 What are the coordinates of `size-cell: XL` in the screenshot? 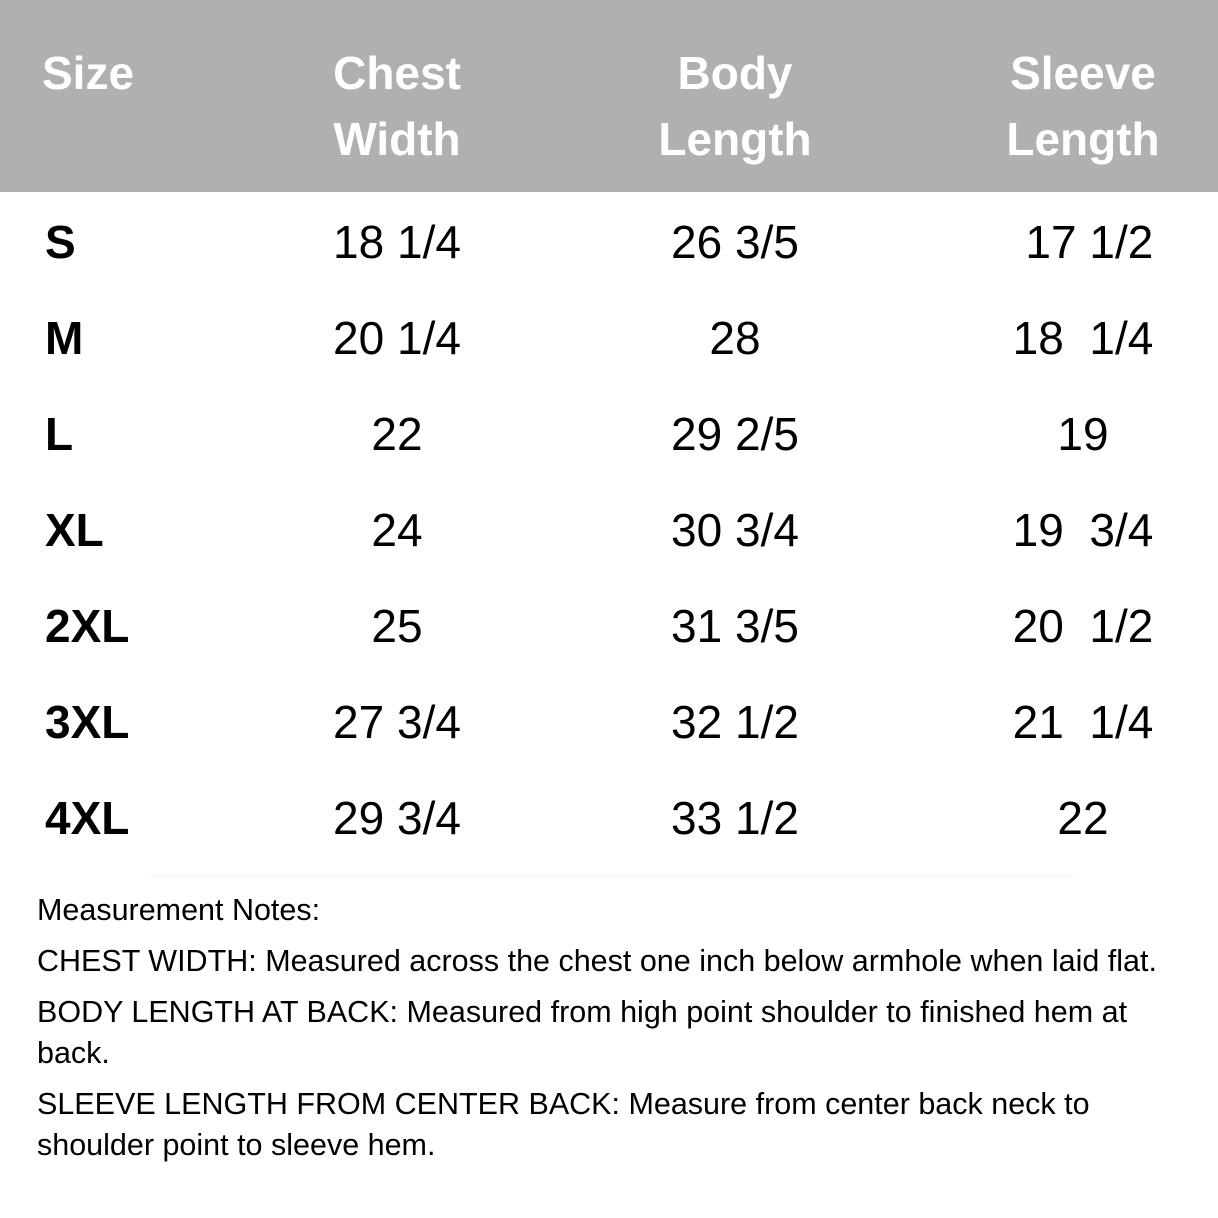 It's located at (74, 530).